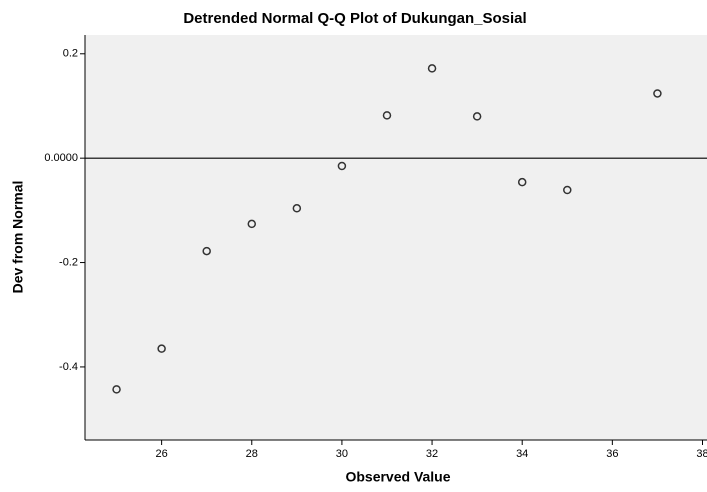 This screenshot has width=707, height=492. What do you see at coordinates (612, 454) in the screenshot?
I see `x-tick-label: 36` at bounding box center [612, 454].